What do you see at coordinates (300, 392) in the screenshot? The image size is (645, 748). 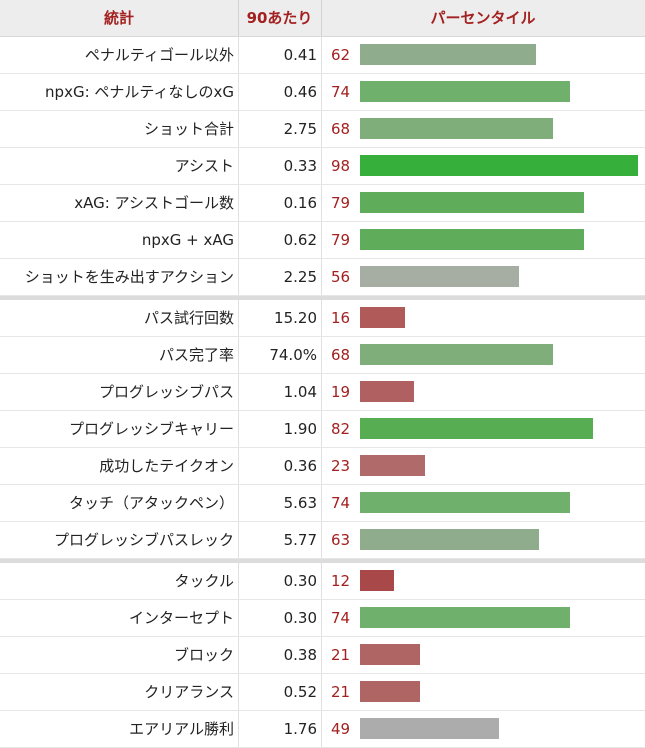 I see `per90-value: 1.04` at bounding box center [300, 392].